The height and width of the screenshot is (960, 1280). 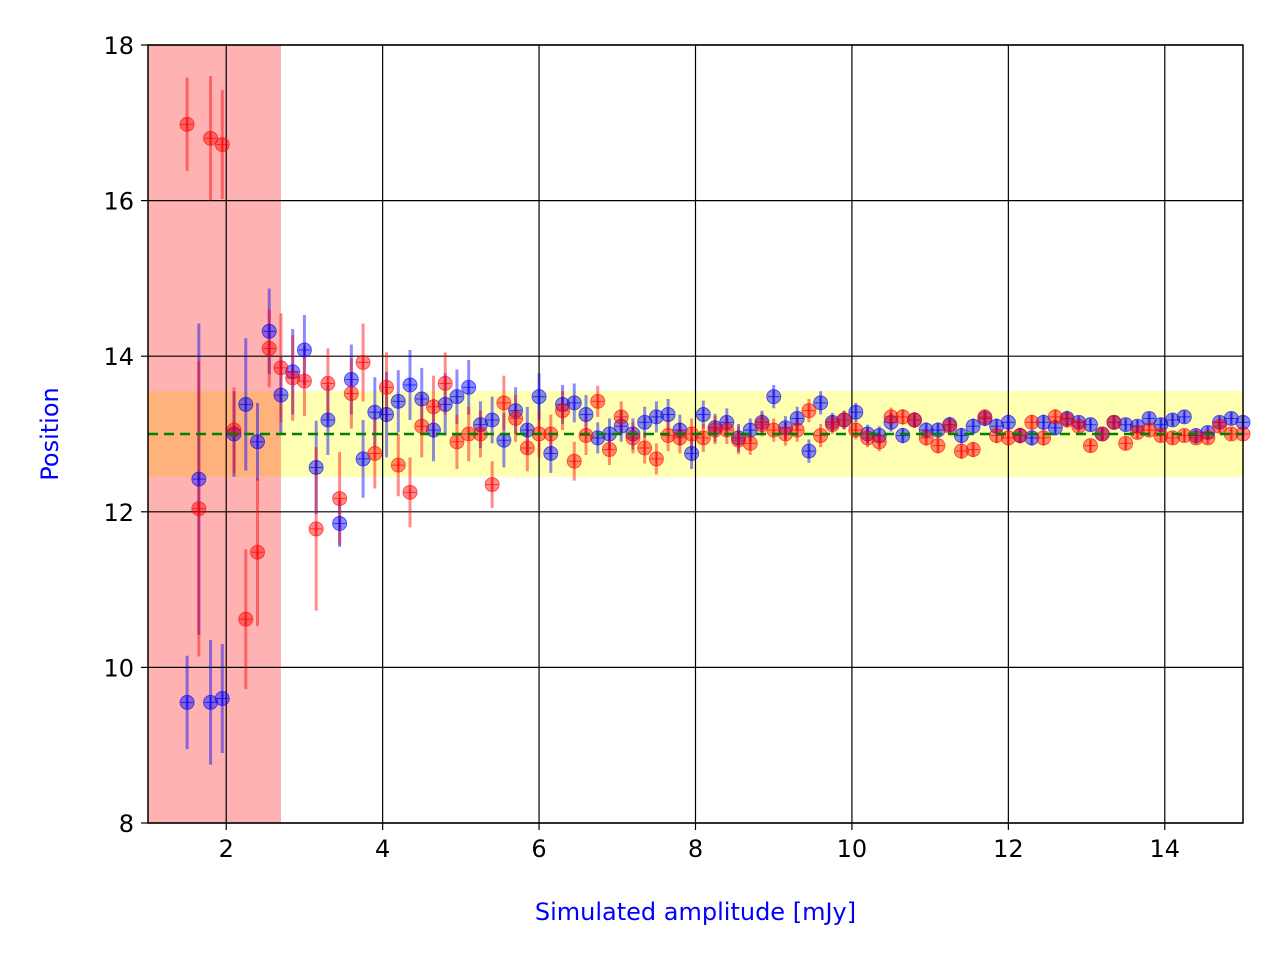 What do you see at coordinates (118, 202) in the screenshot?
I see `y-tick-label: 16` at bounding box center [118, 202].